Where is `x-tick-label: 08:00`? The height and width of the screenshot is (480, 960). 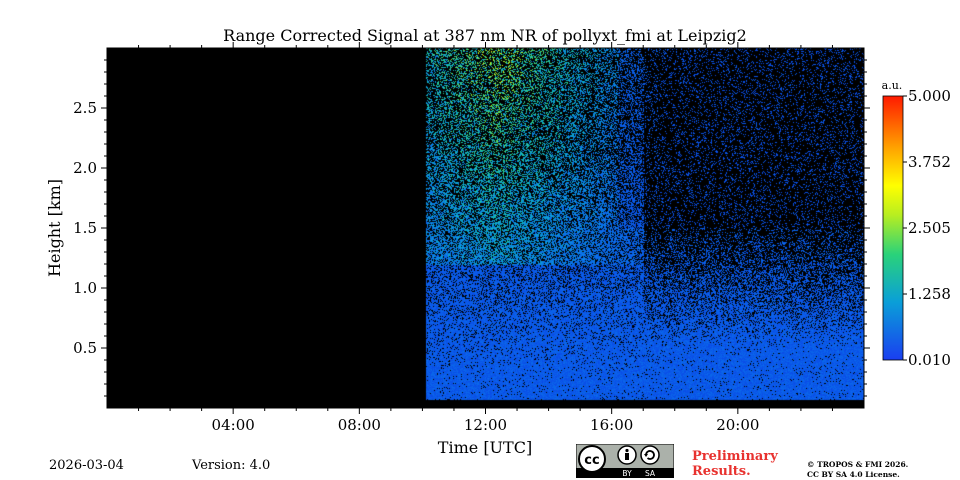
x-tick-label: 08:00 is located at coordinates (359, 425).